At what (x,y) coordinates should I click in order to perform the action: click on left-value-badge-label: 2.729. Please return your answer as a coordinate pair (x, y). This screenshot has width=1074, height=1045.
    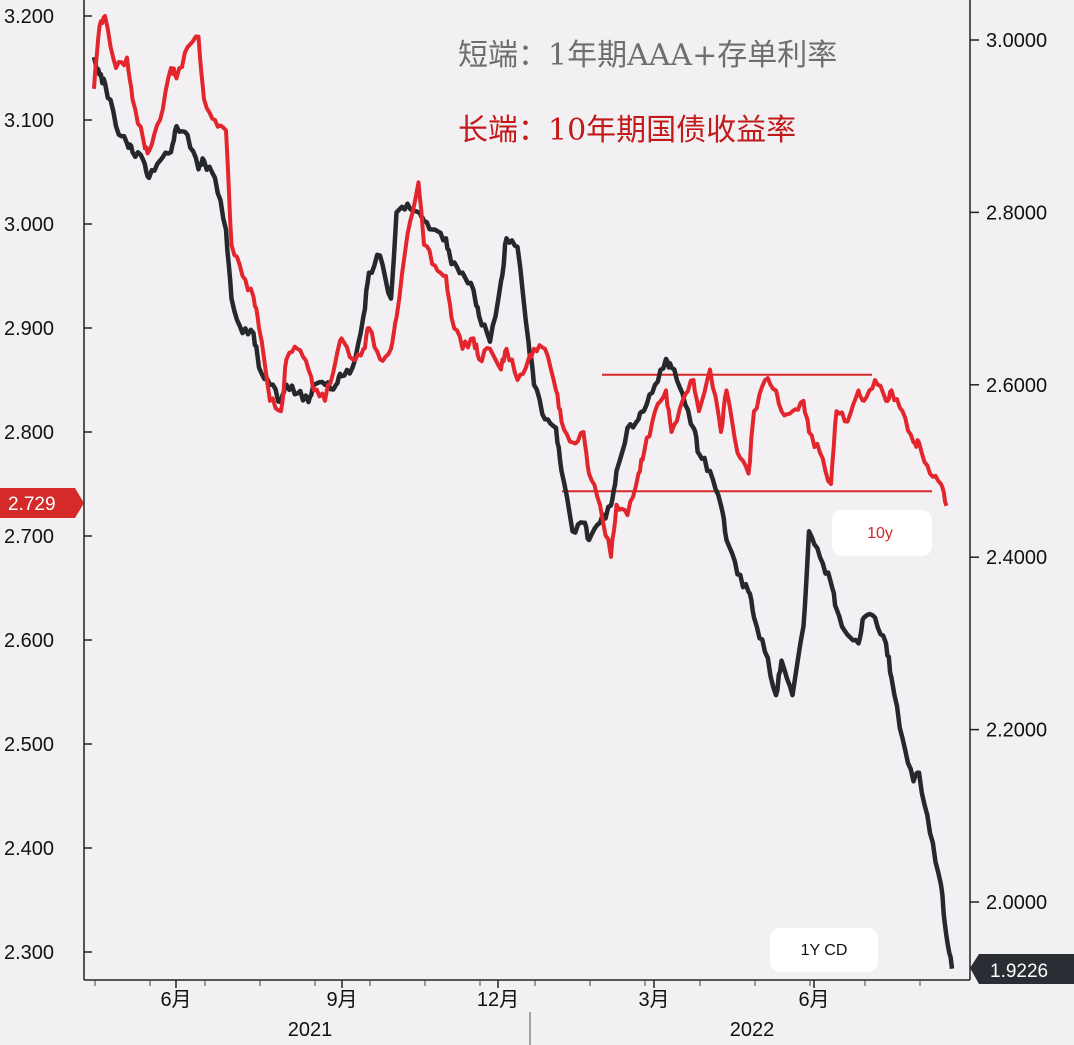
    Looking at the image, I should click on (32, 504).